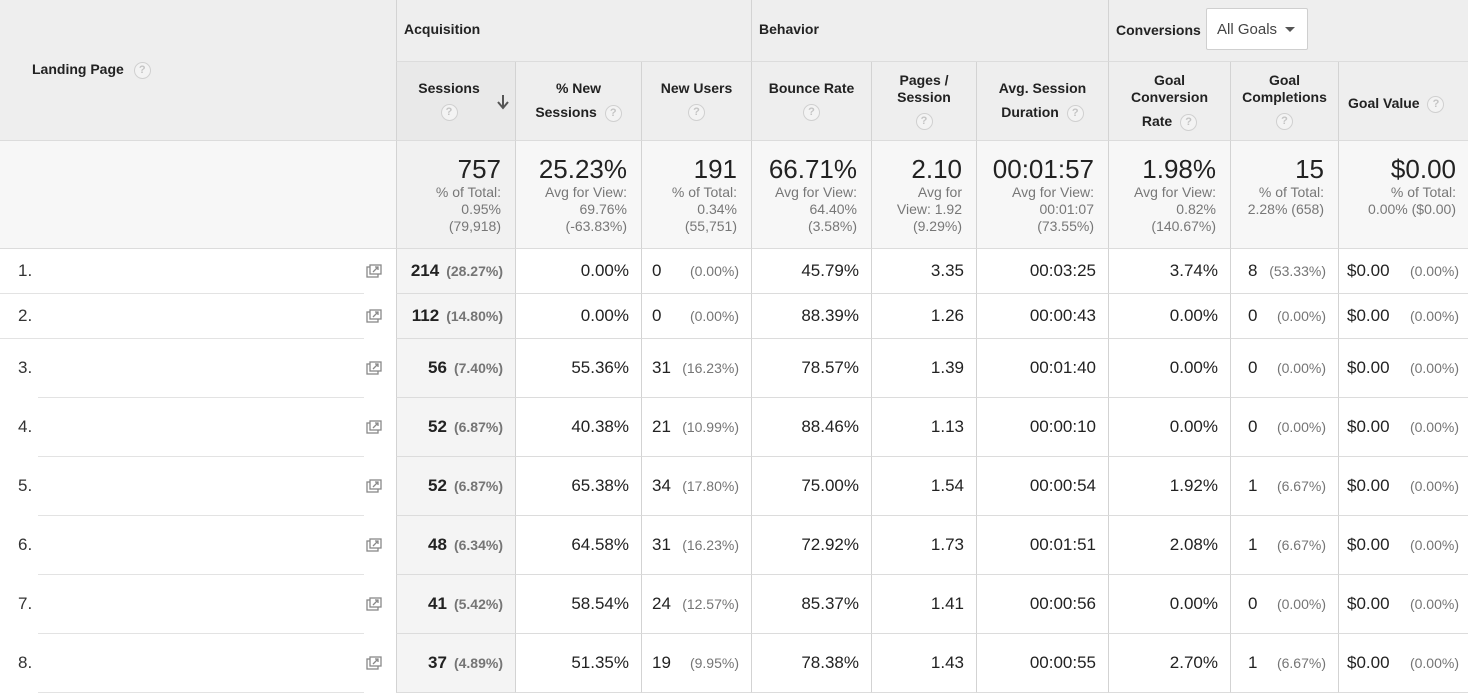 This screenshot has height=693, width=1468. Describe the element at coordinates (91, 70) in the screenshot. I see `landing-page-header: Landing Page ?` at that location.